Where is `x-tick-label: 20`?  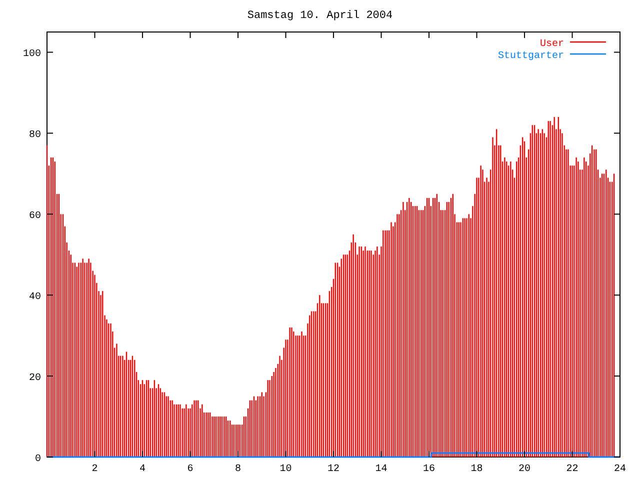 x-tick-label: 20 is located at coordinates (524, 469).